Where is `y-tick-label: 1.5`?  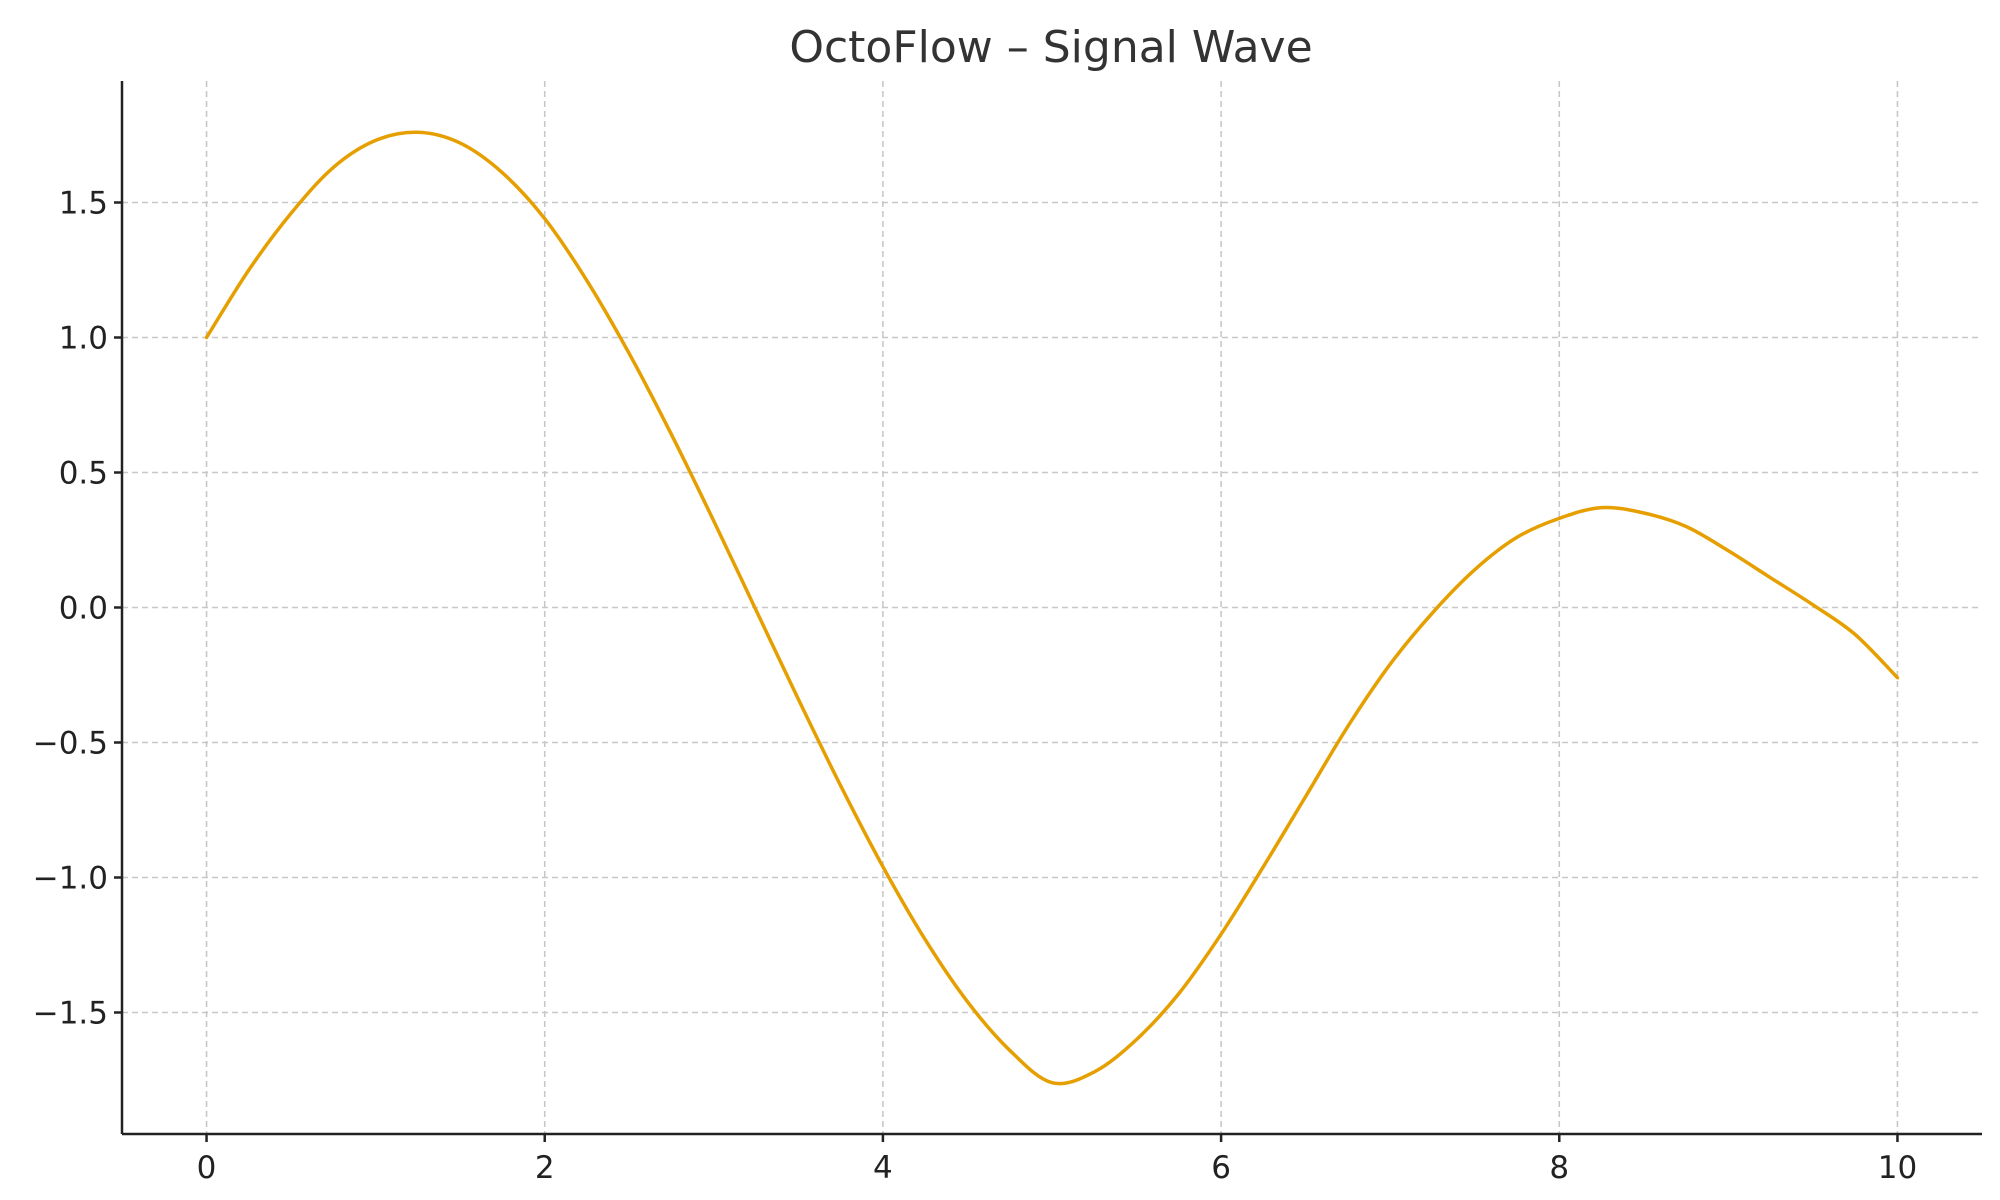 y-tick-label: 1.5 is located at coordinates (83, 204).